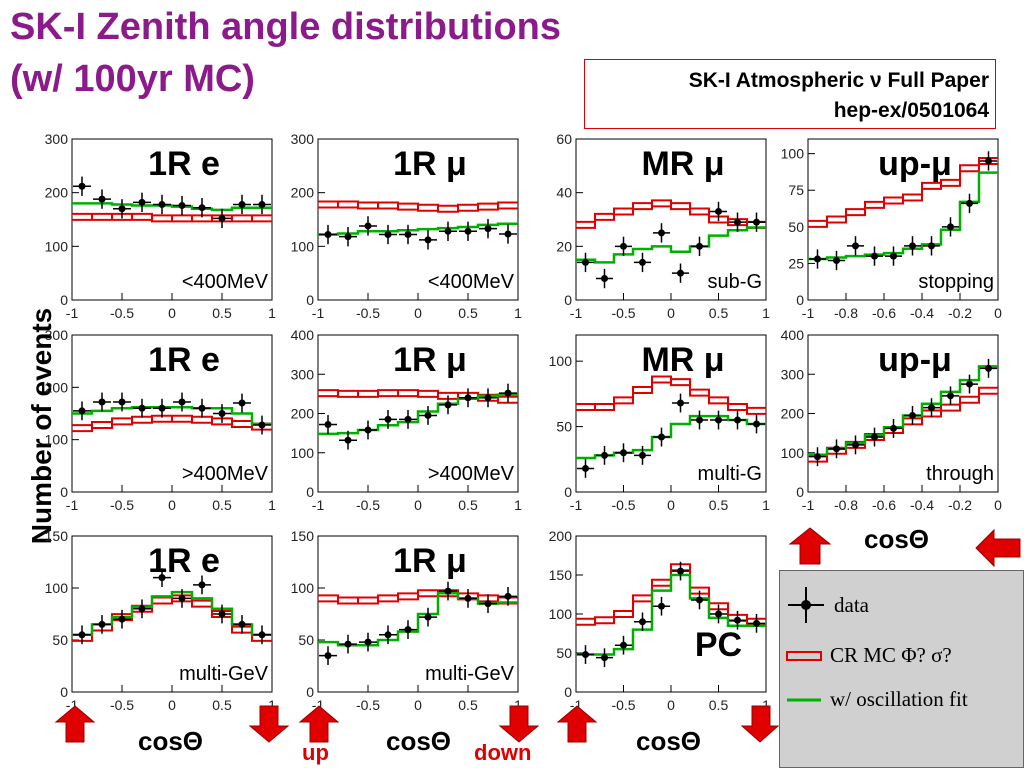 The image size is (1024, 768). I want to click on osc-fit-line-icon, so click(804, 699).